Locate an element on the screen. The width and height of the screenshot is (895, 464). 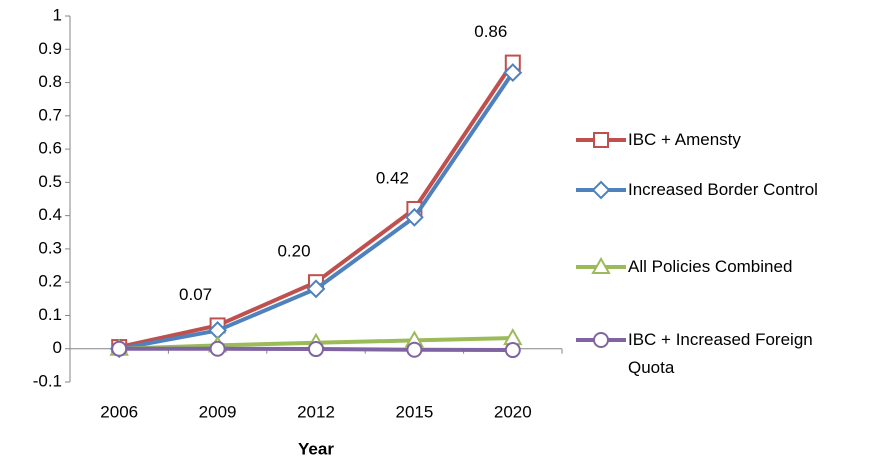
y-tick-label: 0.8 is located at coordinates (50, 81).